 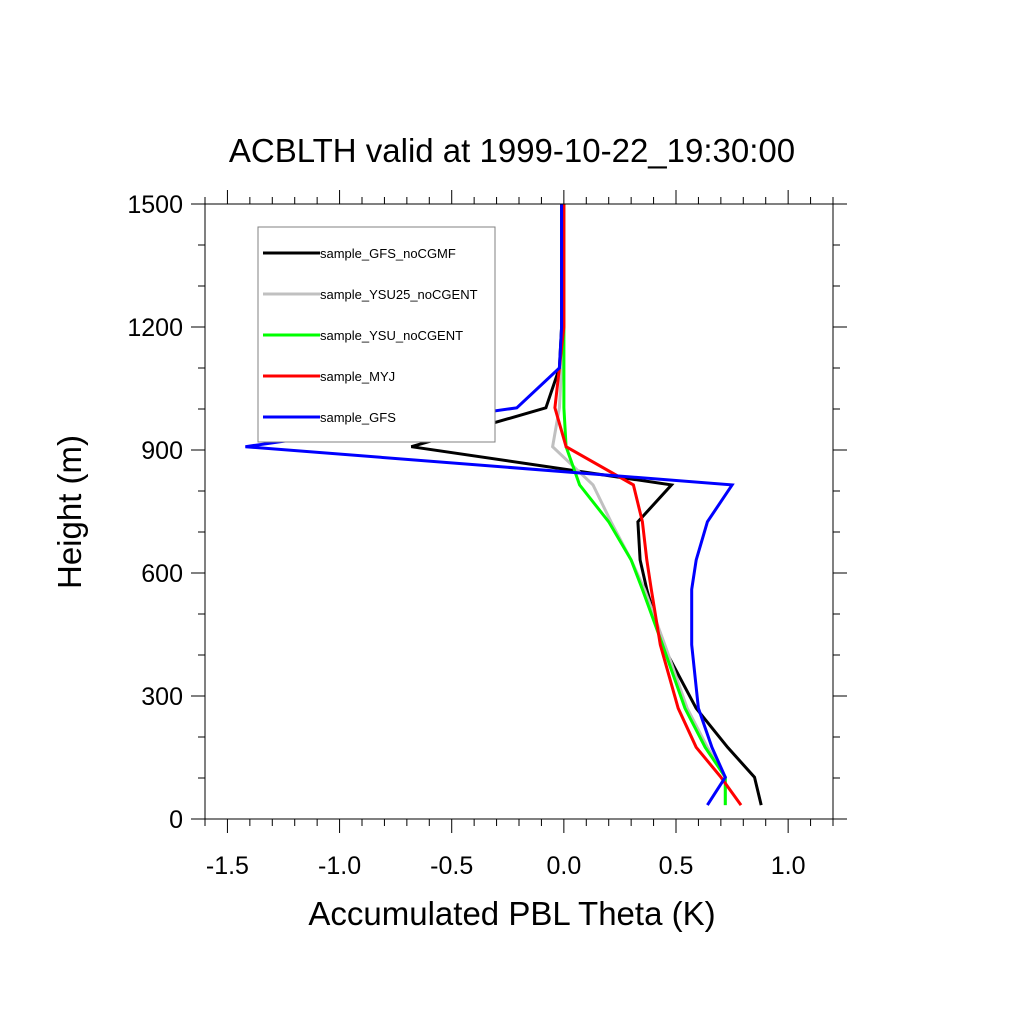 I want to click on x-tick-label: 0.0, so click(x=563, y=866).